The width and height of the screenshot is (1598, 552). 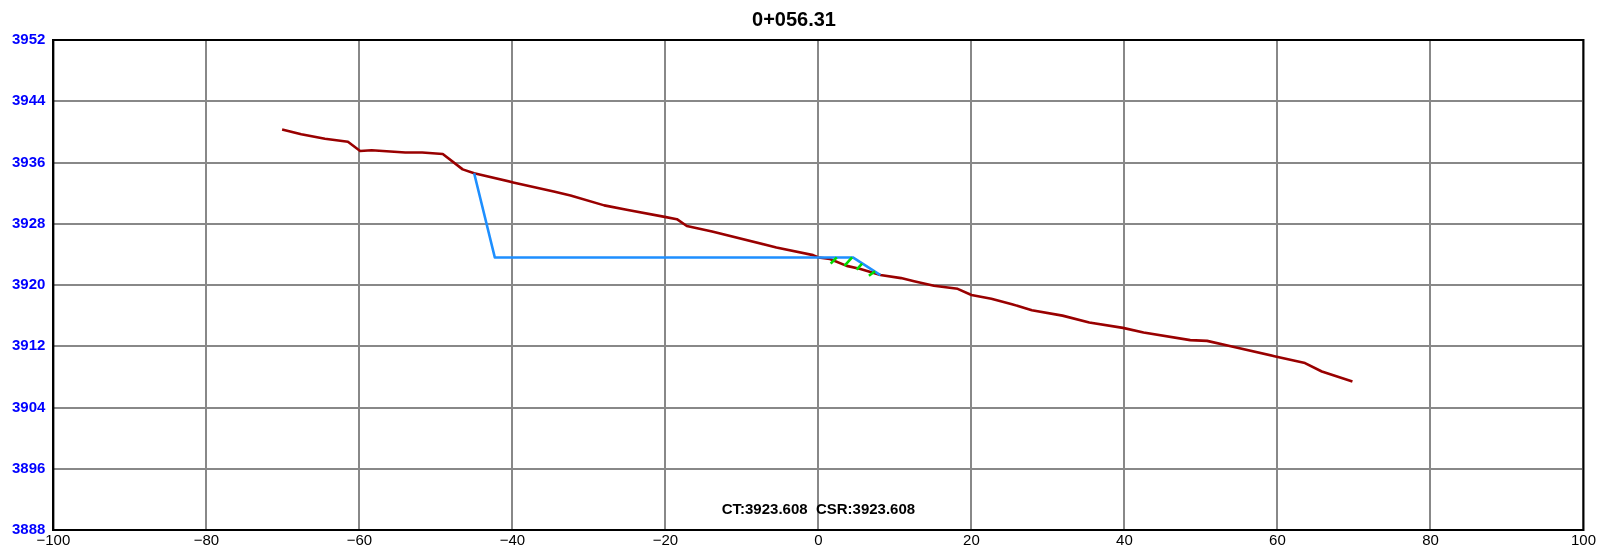 What do you see at coordinates (971, 540) in the screenshot?
I see `x-tick-label: 20` at bounding box center [971, 540].